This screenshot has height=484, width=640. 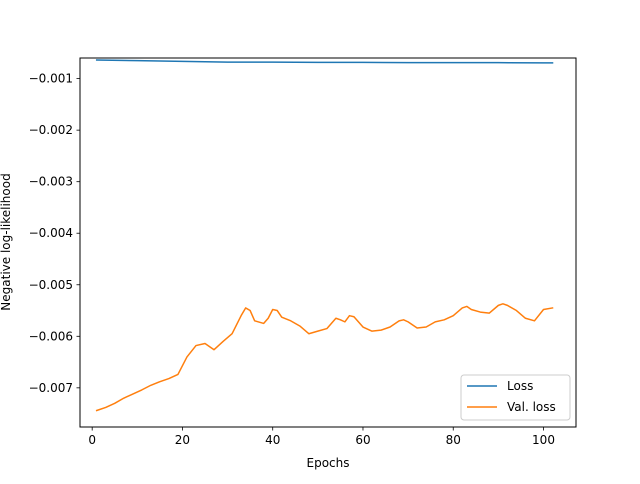 I want to click on y-tick-label: −0.004, so click(x=51, y=233).